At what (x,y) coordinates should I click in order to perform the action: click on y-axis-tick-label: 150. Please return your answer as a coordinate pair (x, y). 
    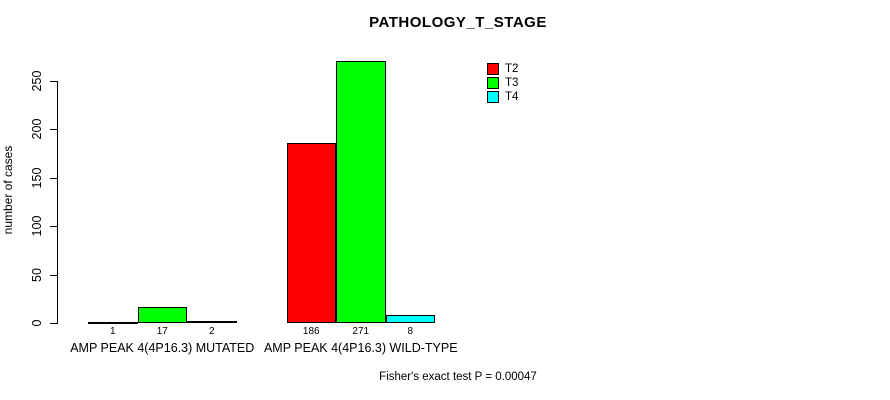
    Looking at the image, I should click on (37, 178).